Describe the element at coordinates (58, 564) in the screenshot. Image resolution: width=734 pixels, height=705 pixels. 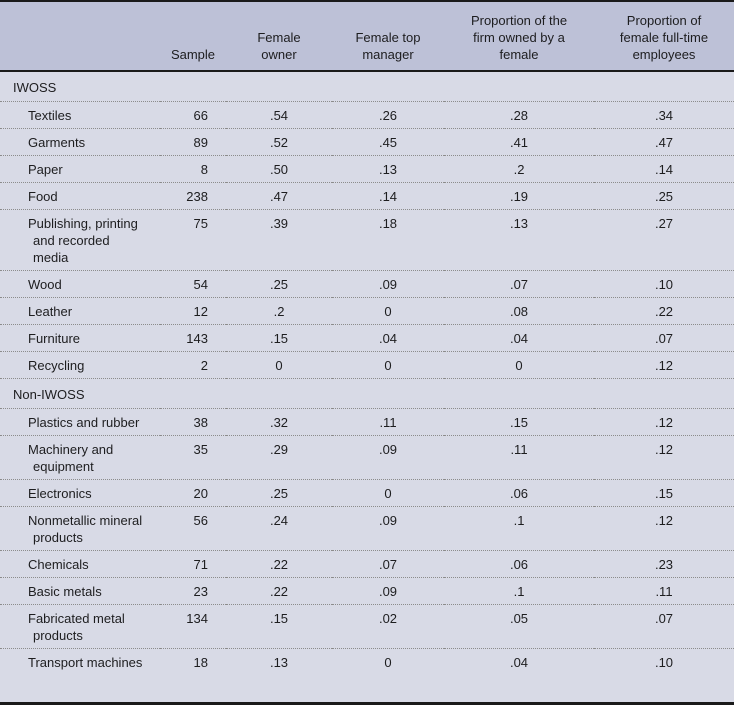
I see `row-label: Chemicals` at that location.